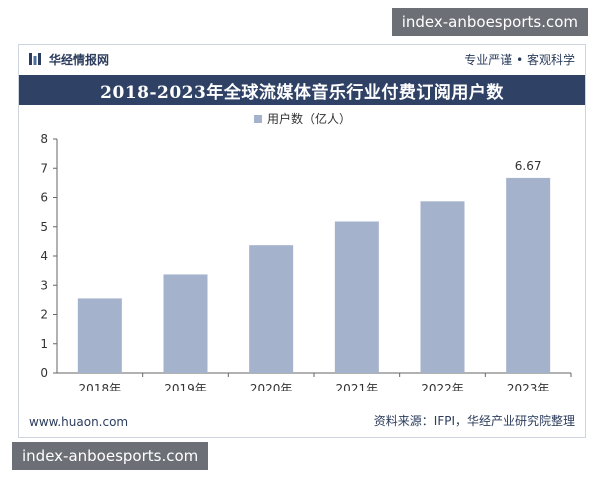  What do you see at coordinates (185, 386) in the screenshot?
I see `x-tick-label: 2019年` at bounding box center [185, 386].